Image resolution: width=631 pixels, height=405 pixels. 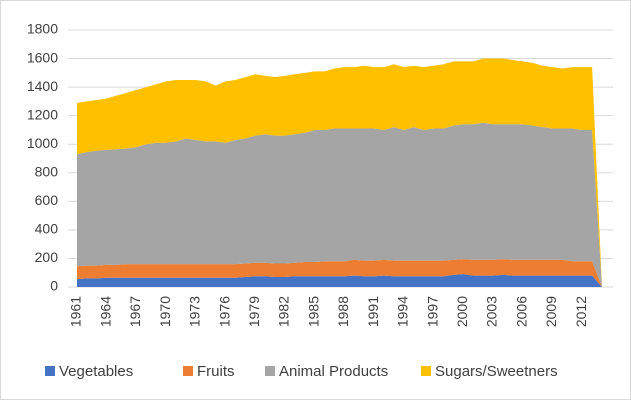 I want to click on x-tick-label: 1964, so click(x=105, y=311).